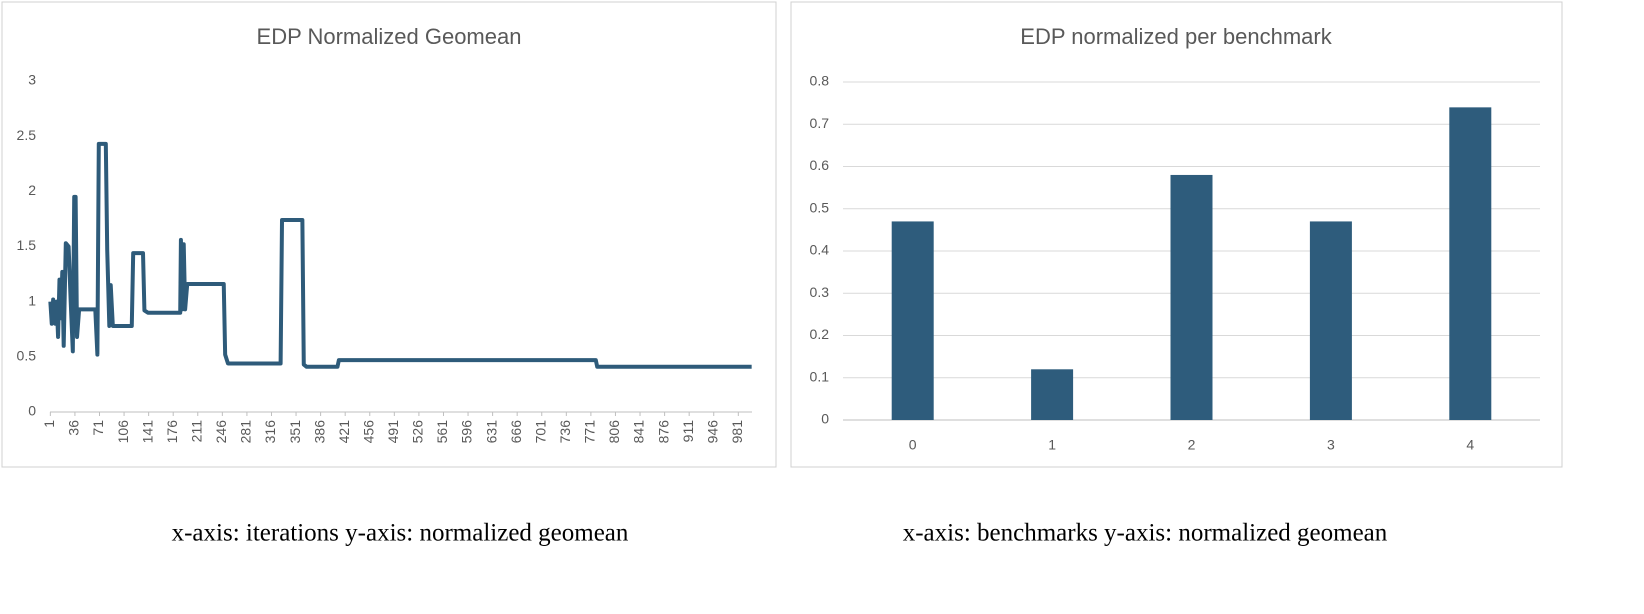 The width and height of the screenshot is (1644, 614). I want to click on x-tick-label: 106, so click(123, 432).